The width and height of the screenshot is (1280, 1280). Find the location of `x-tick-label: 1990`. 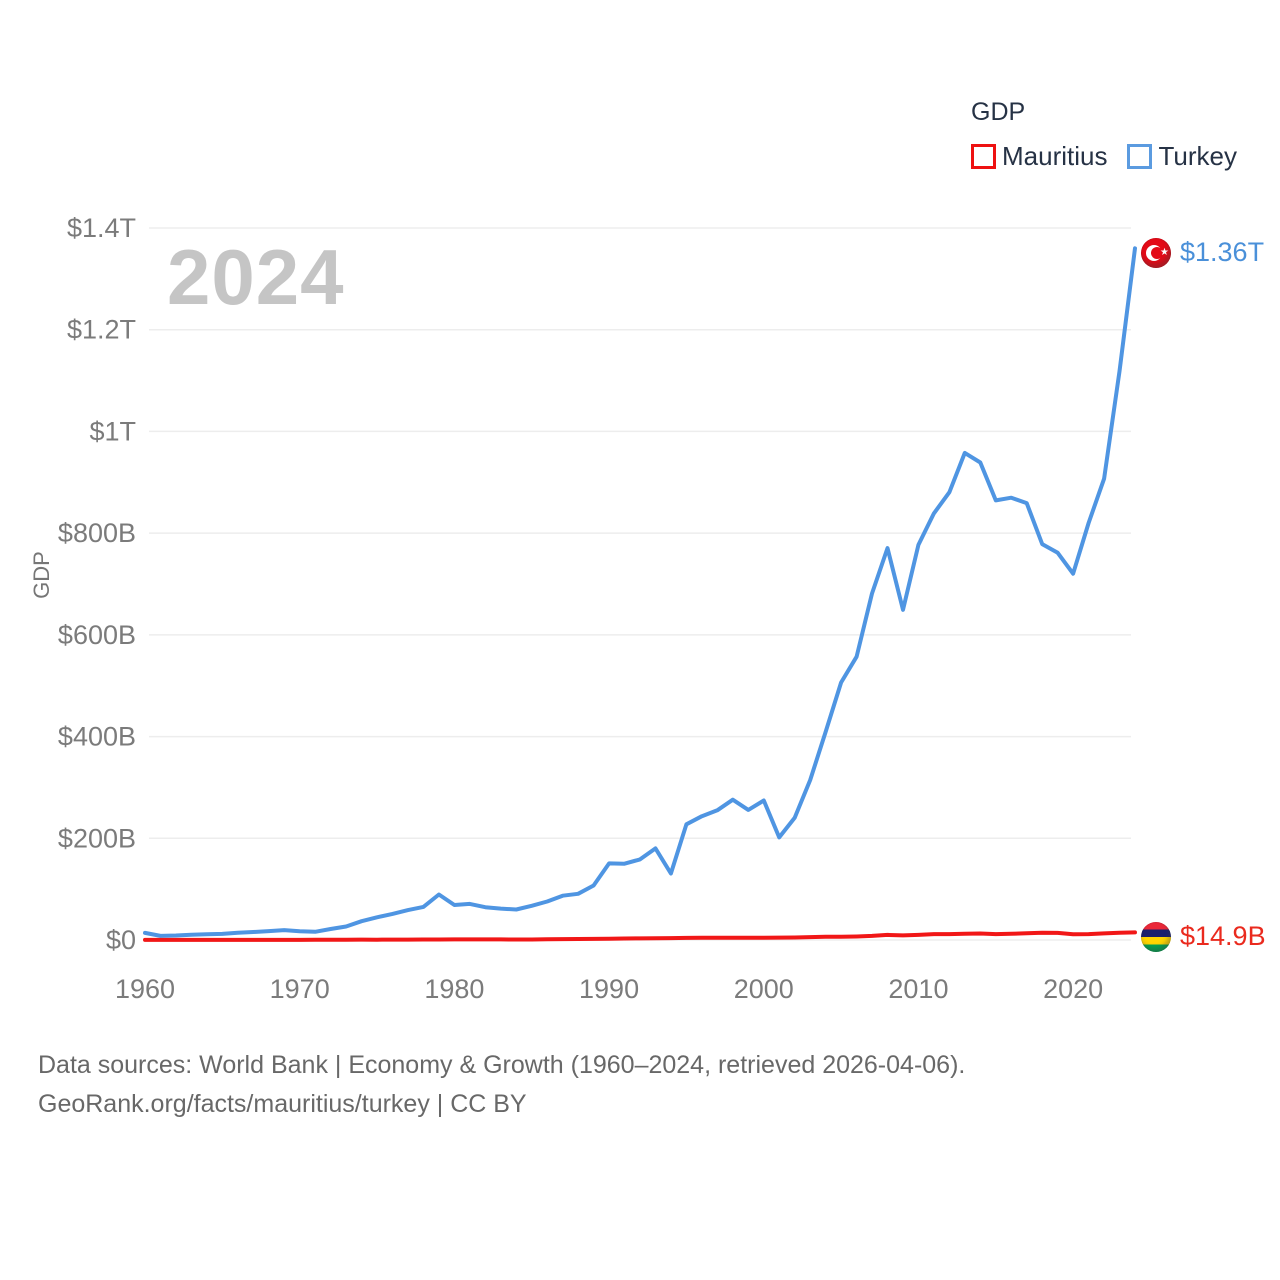

x-tick-label: 1990 is located at coordinates (609, 989).